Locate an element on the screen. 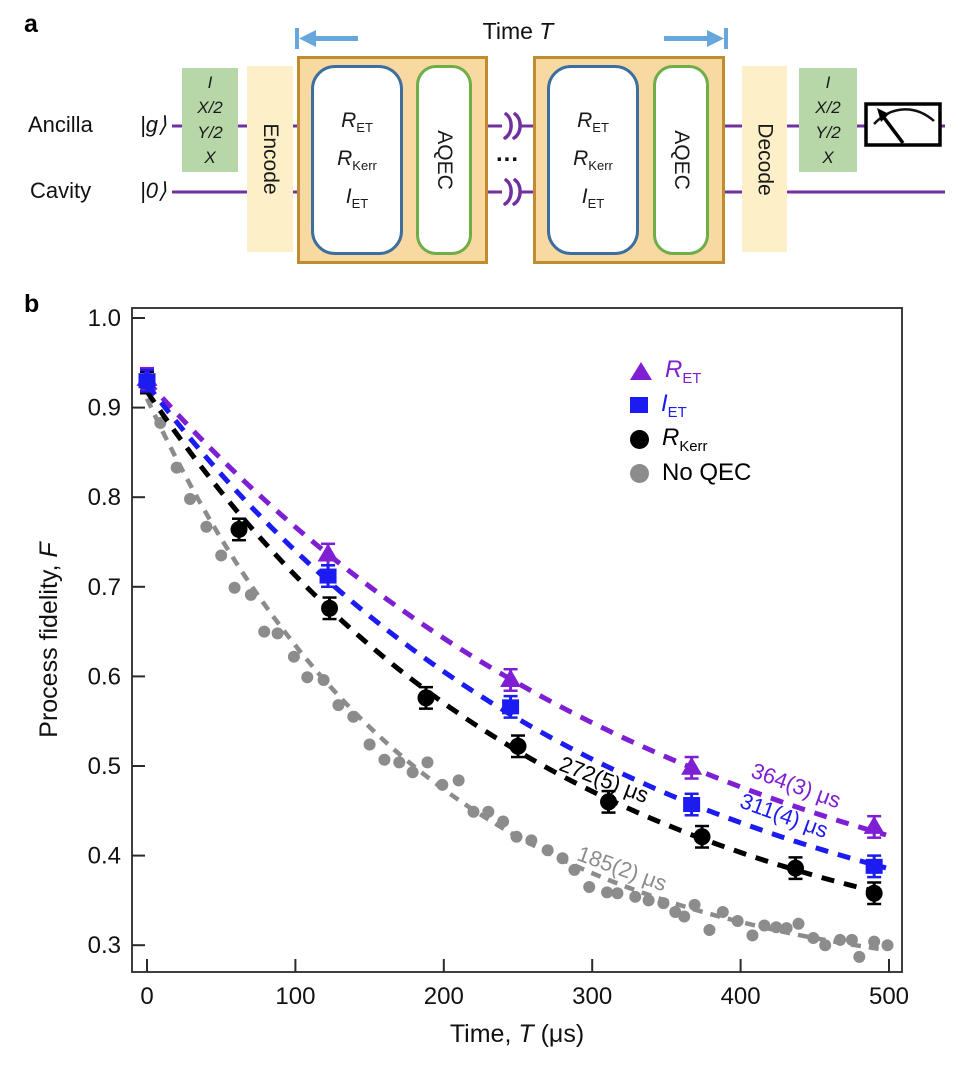  time-arrow-left-head-icon is located at coordinates (307, 38).